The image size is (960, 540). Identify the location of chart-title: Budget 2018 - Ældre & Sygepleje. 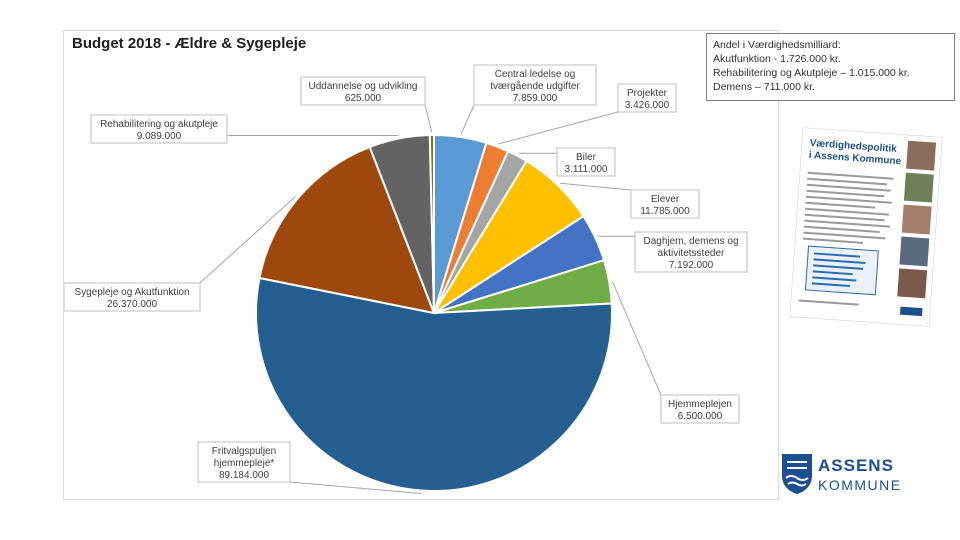
(189, 43).